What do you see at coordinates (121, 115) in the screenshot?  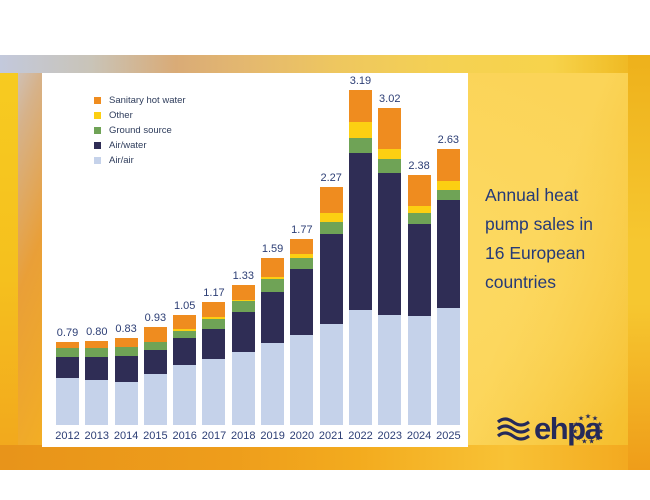 I see `legend-label: Other` at bounding box center [121, 115].